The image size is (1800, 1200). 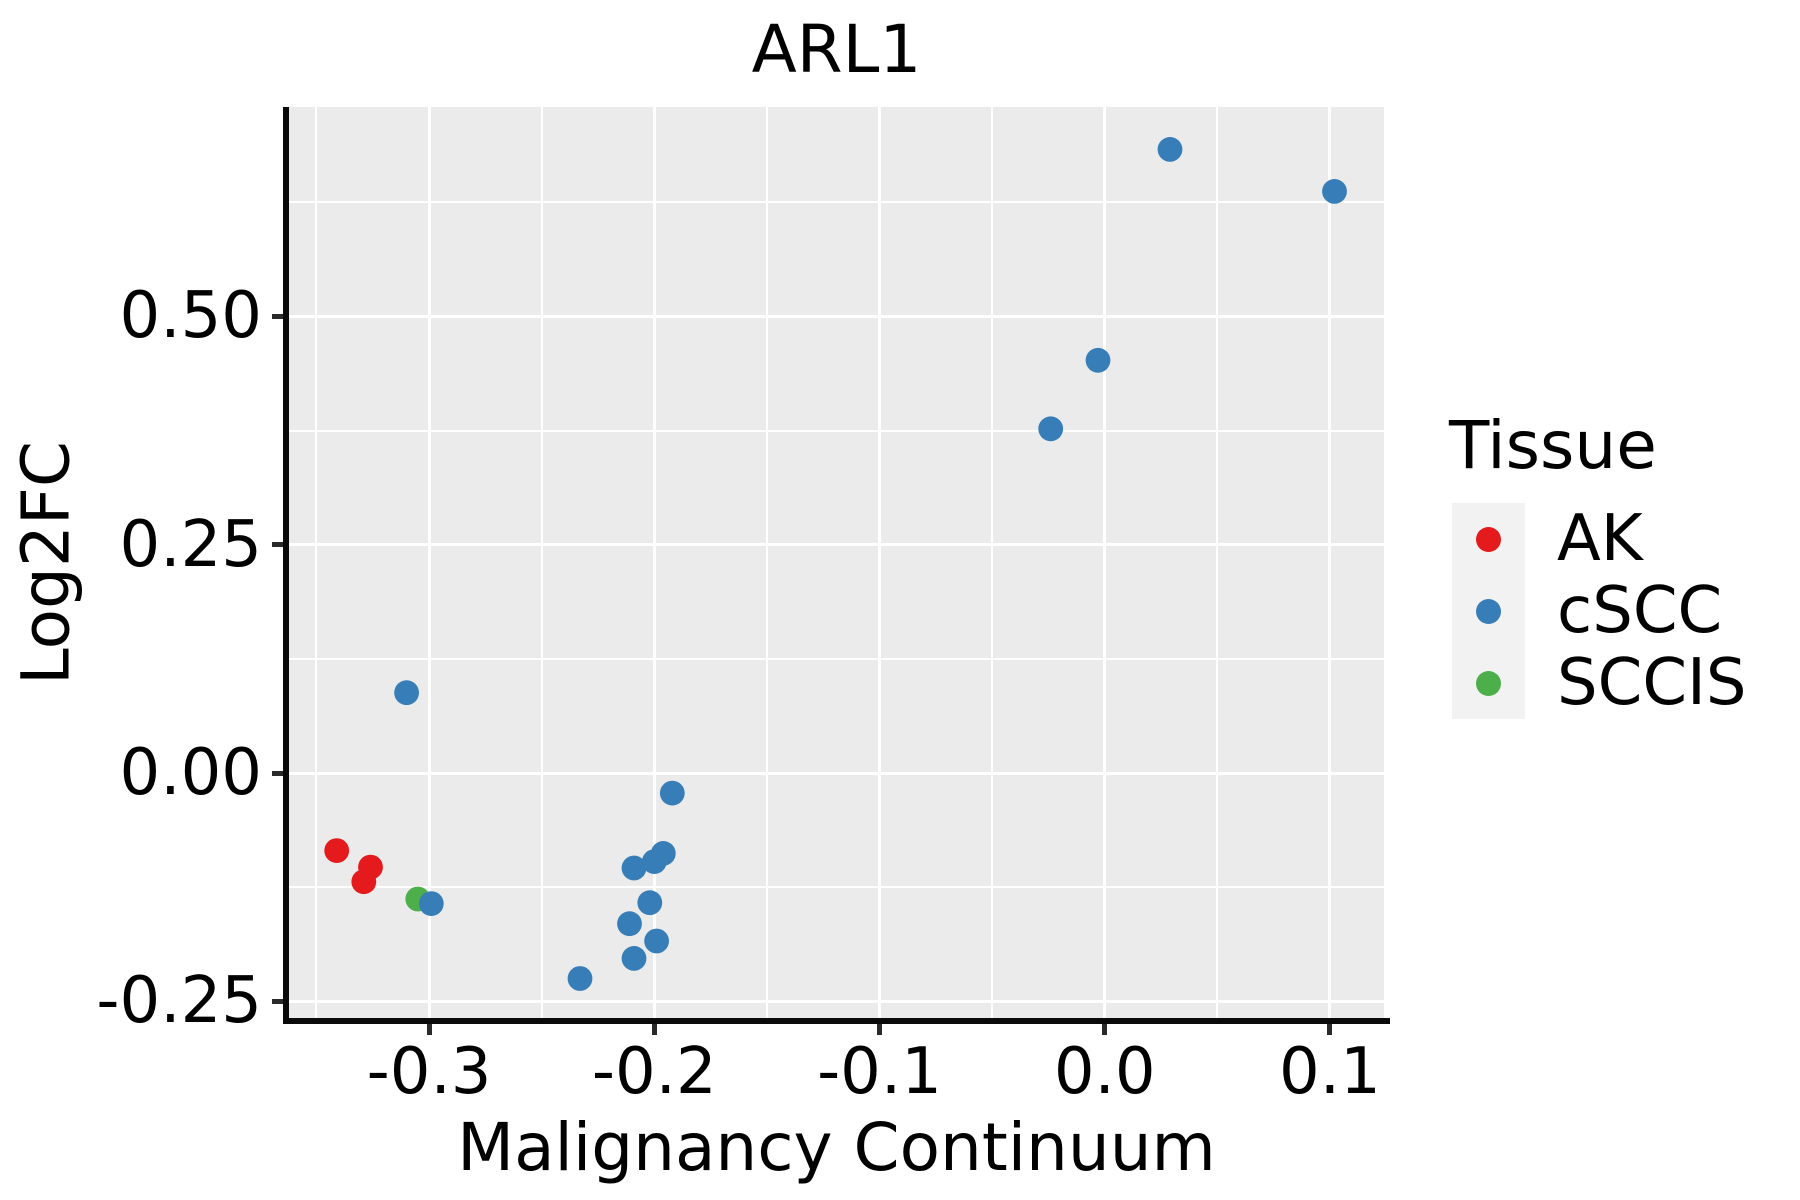 I want to click on x-tick-label: 0.0, so click(x=1104, y=1072).